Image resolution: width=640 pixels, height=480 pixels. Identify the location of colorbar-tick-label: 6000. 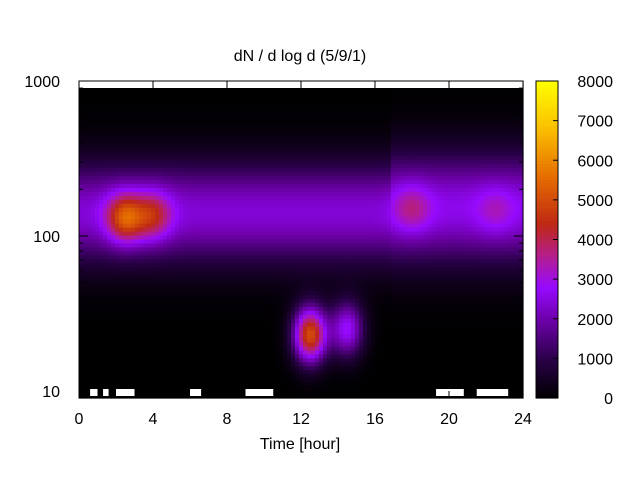
(595, 161).